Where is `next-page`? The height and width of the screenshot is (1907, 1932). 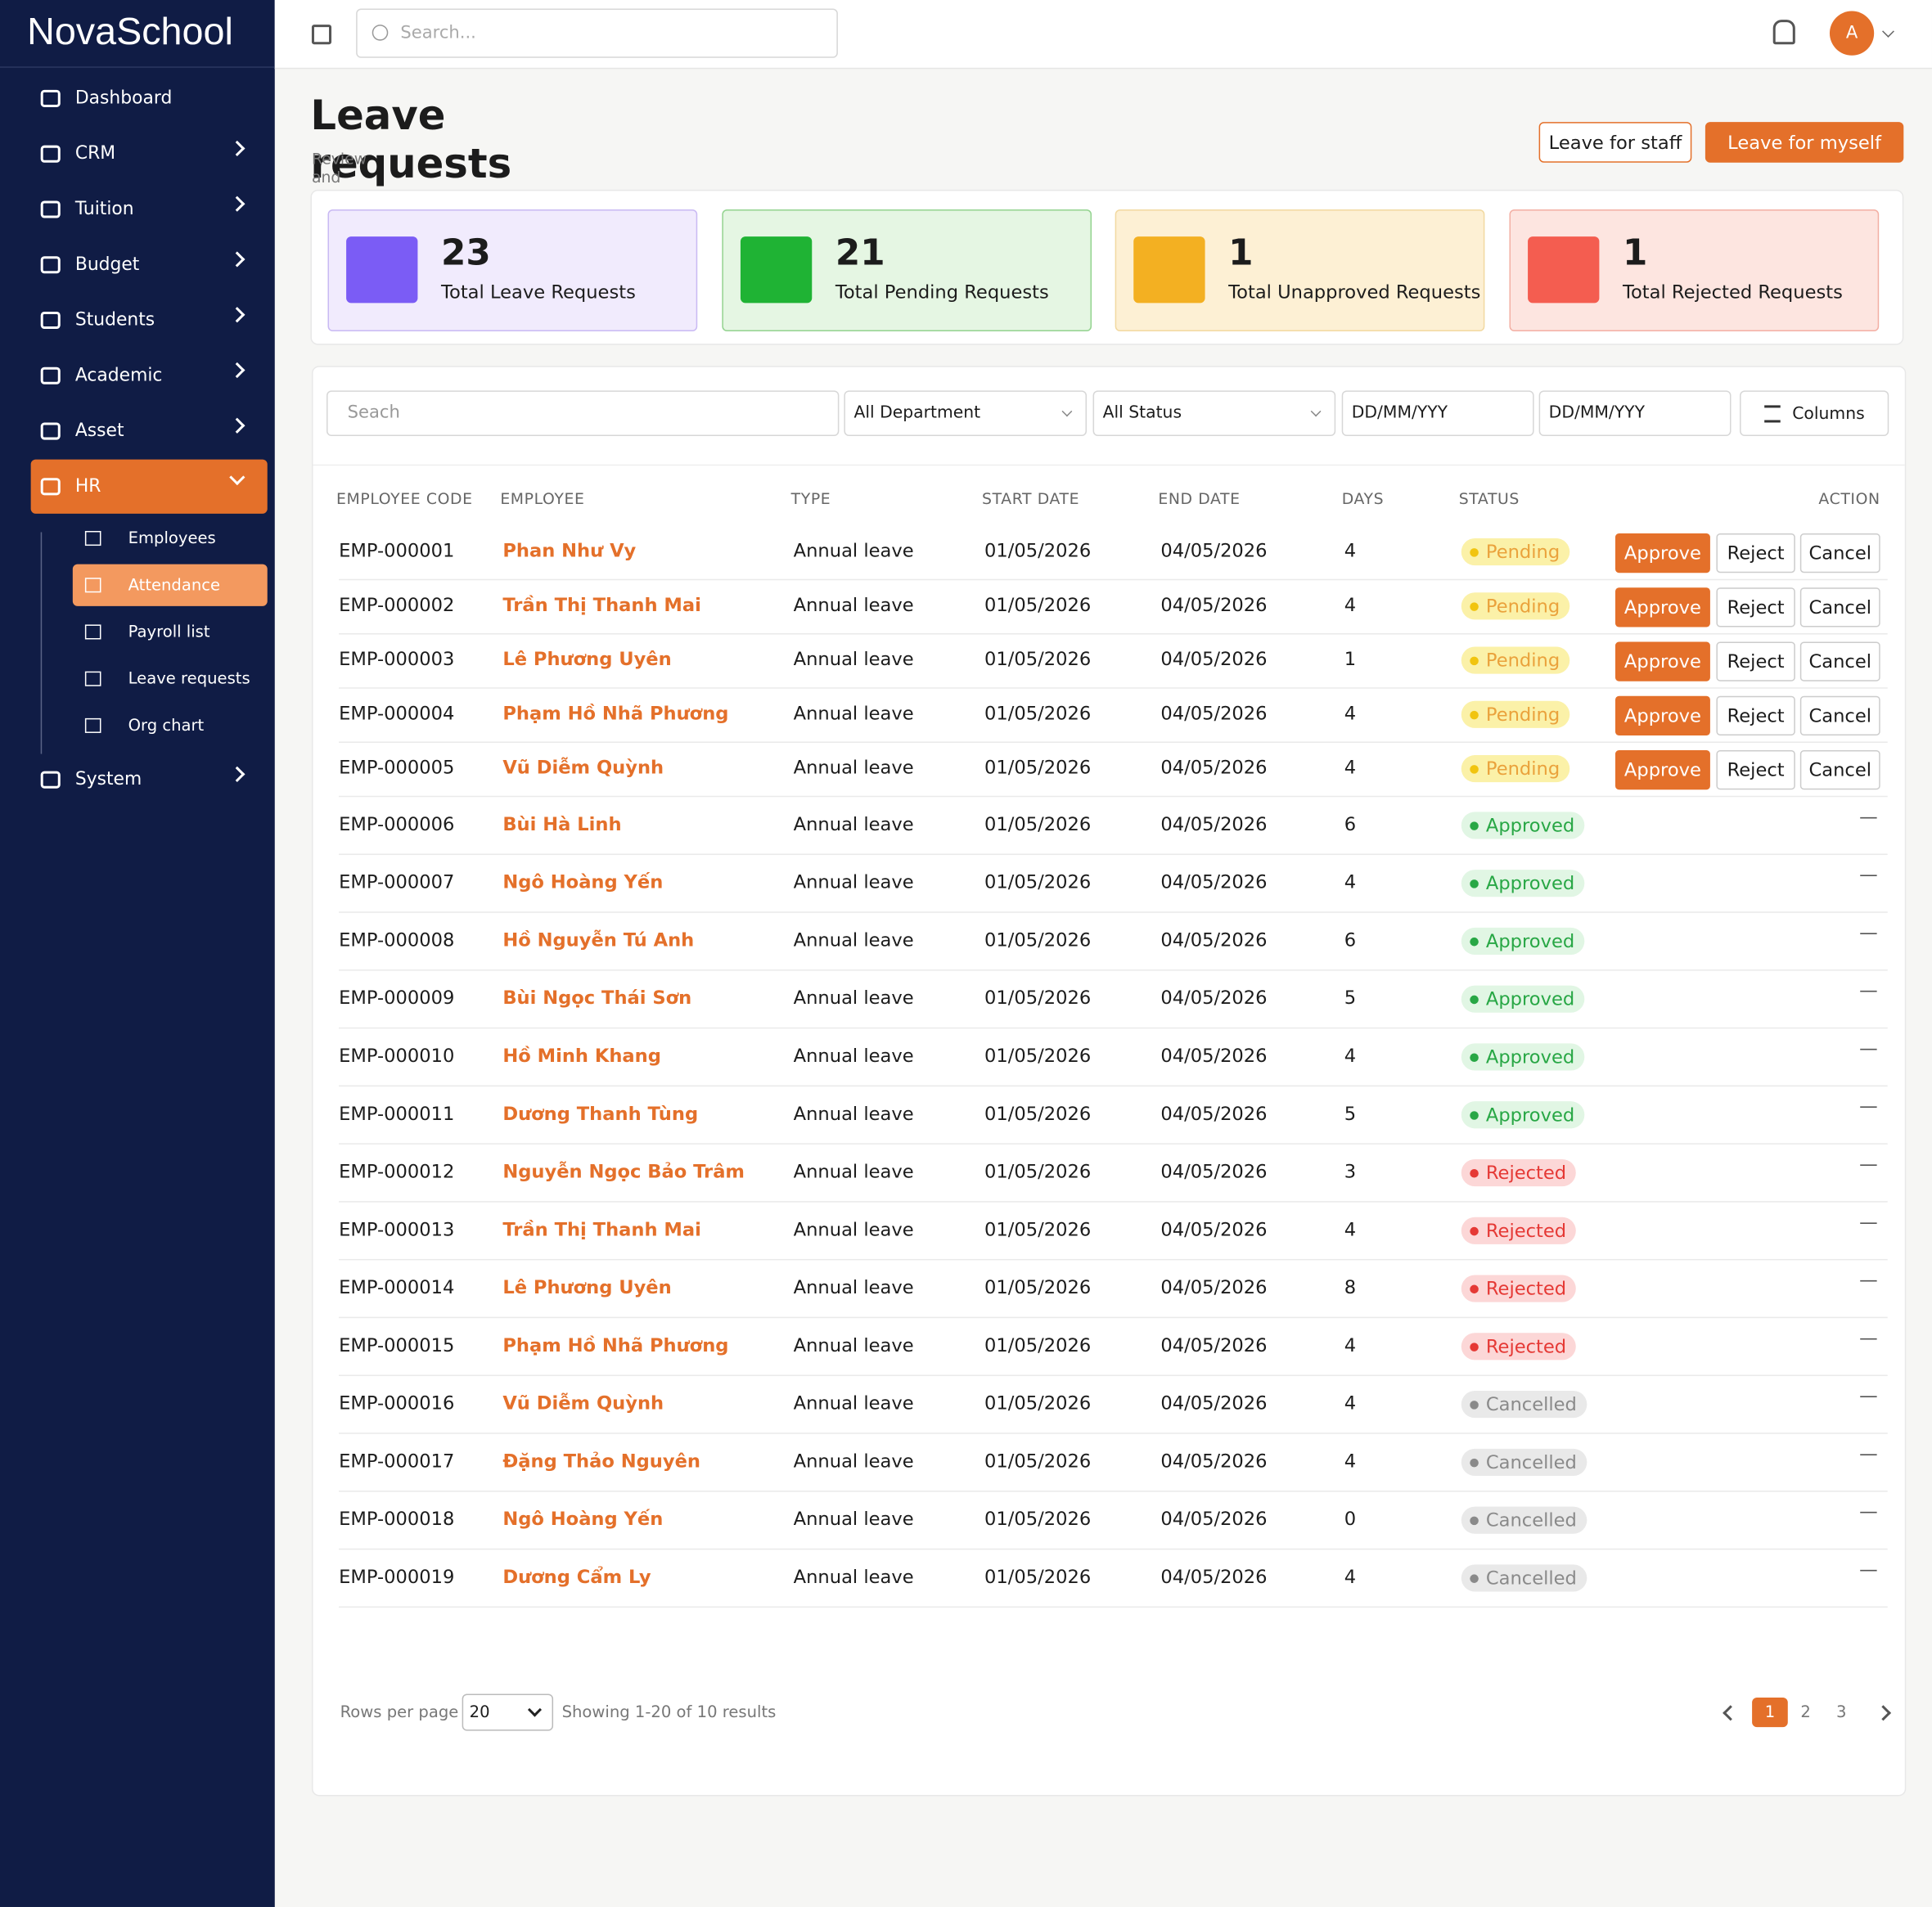 next-page is located at coordinates (1883, 1713).